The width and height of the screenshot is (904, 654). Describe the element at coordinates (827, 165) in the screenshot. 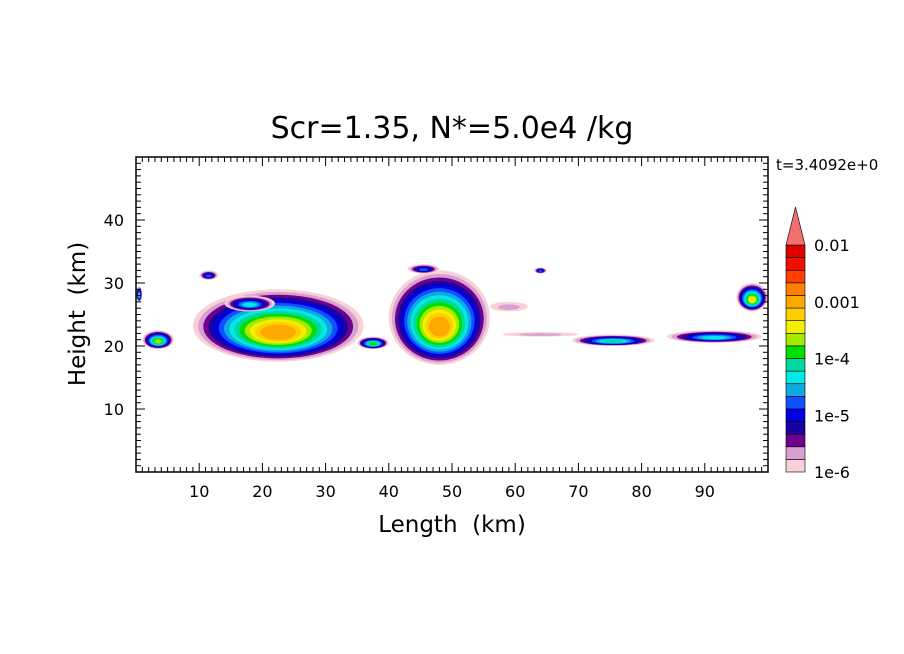

I see `time-label: t=3.4092e+0` at that location.